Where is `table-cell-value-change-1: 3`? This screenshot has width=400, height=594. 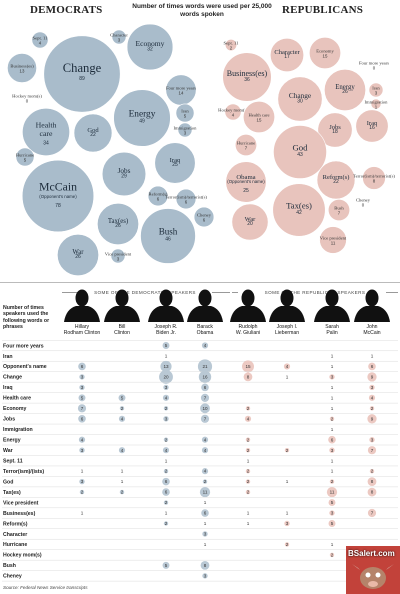 table-cell-value-change-1: 3 is located at coordinates (82, 377).